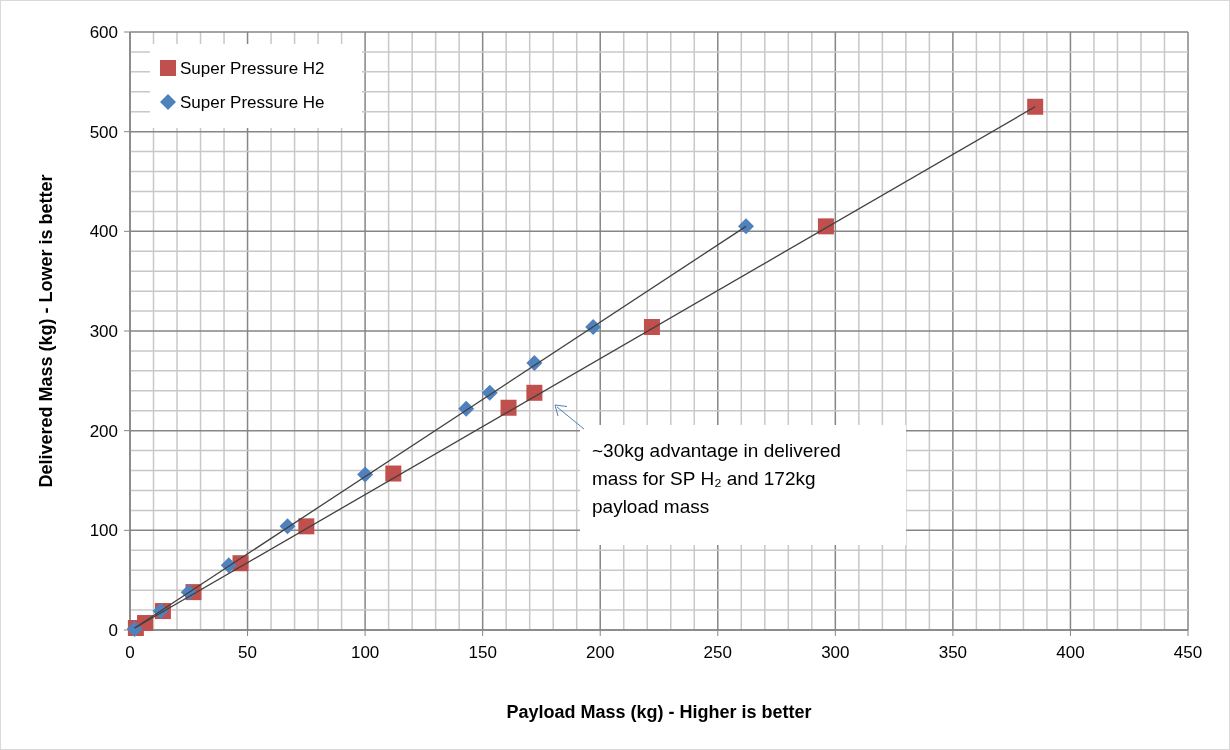  Describe the element at coordinates (103, 132) in the screenshot. I see `y-tick-label: 500` at that location.